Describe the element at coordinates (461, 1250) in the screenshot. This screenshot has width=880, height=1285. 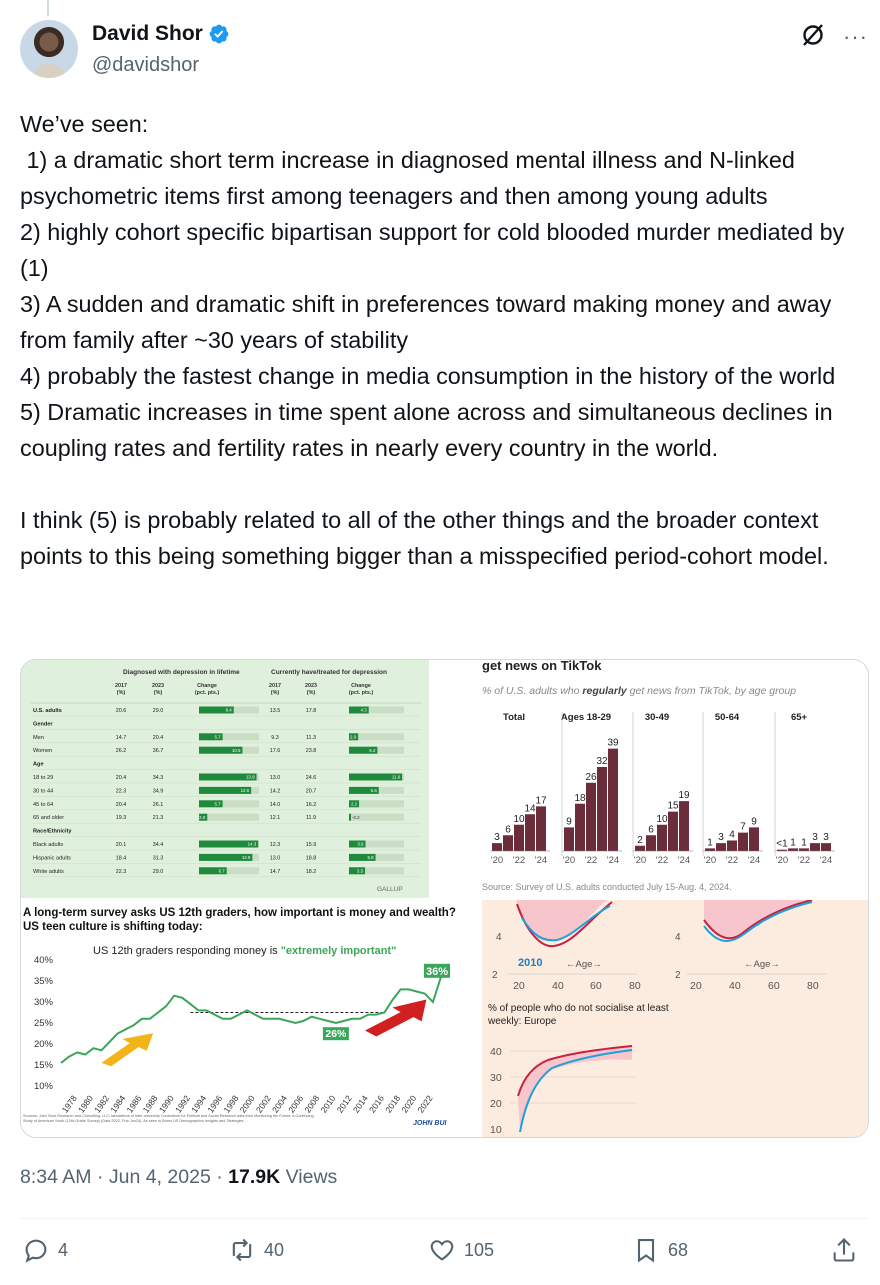
I see `like-button: 105` at that location.